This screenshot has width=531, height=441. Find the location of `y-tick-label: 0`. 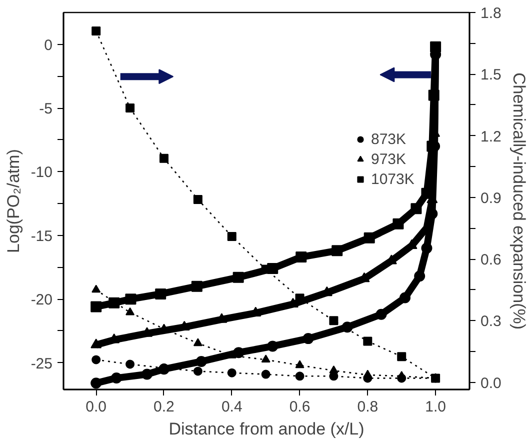

y-tick-label: 0 is located at coordinates (48, 45).